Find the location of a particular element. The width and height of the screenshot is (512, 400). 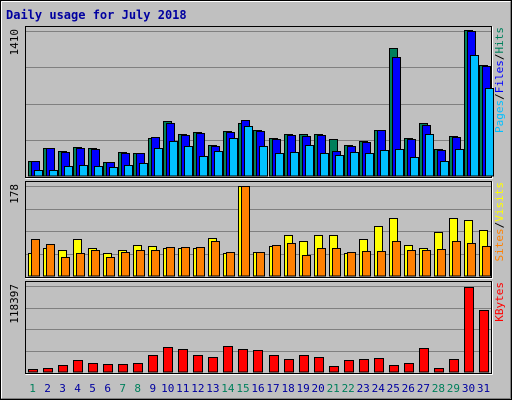

legend-entry-sites: Sites is located at coordinates (499, 244).